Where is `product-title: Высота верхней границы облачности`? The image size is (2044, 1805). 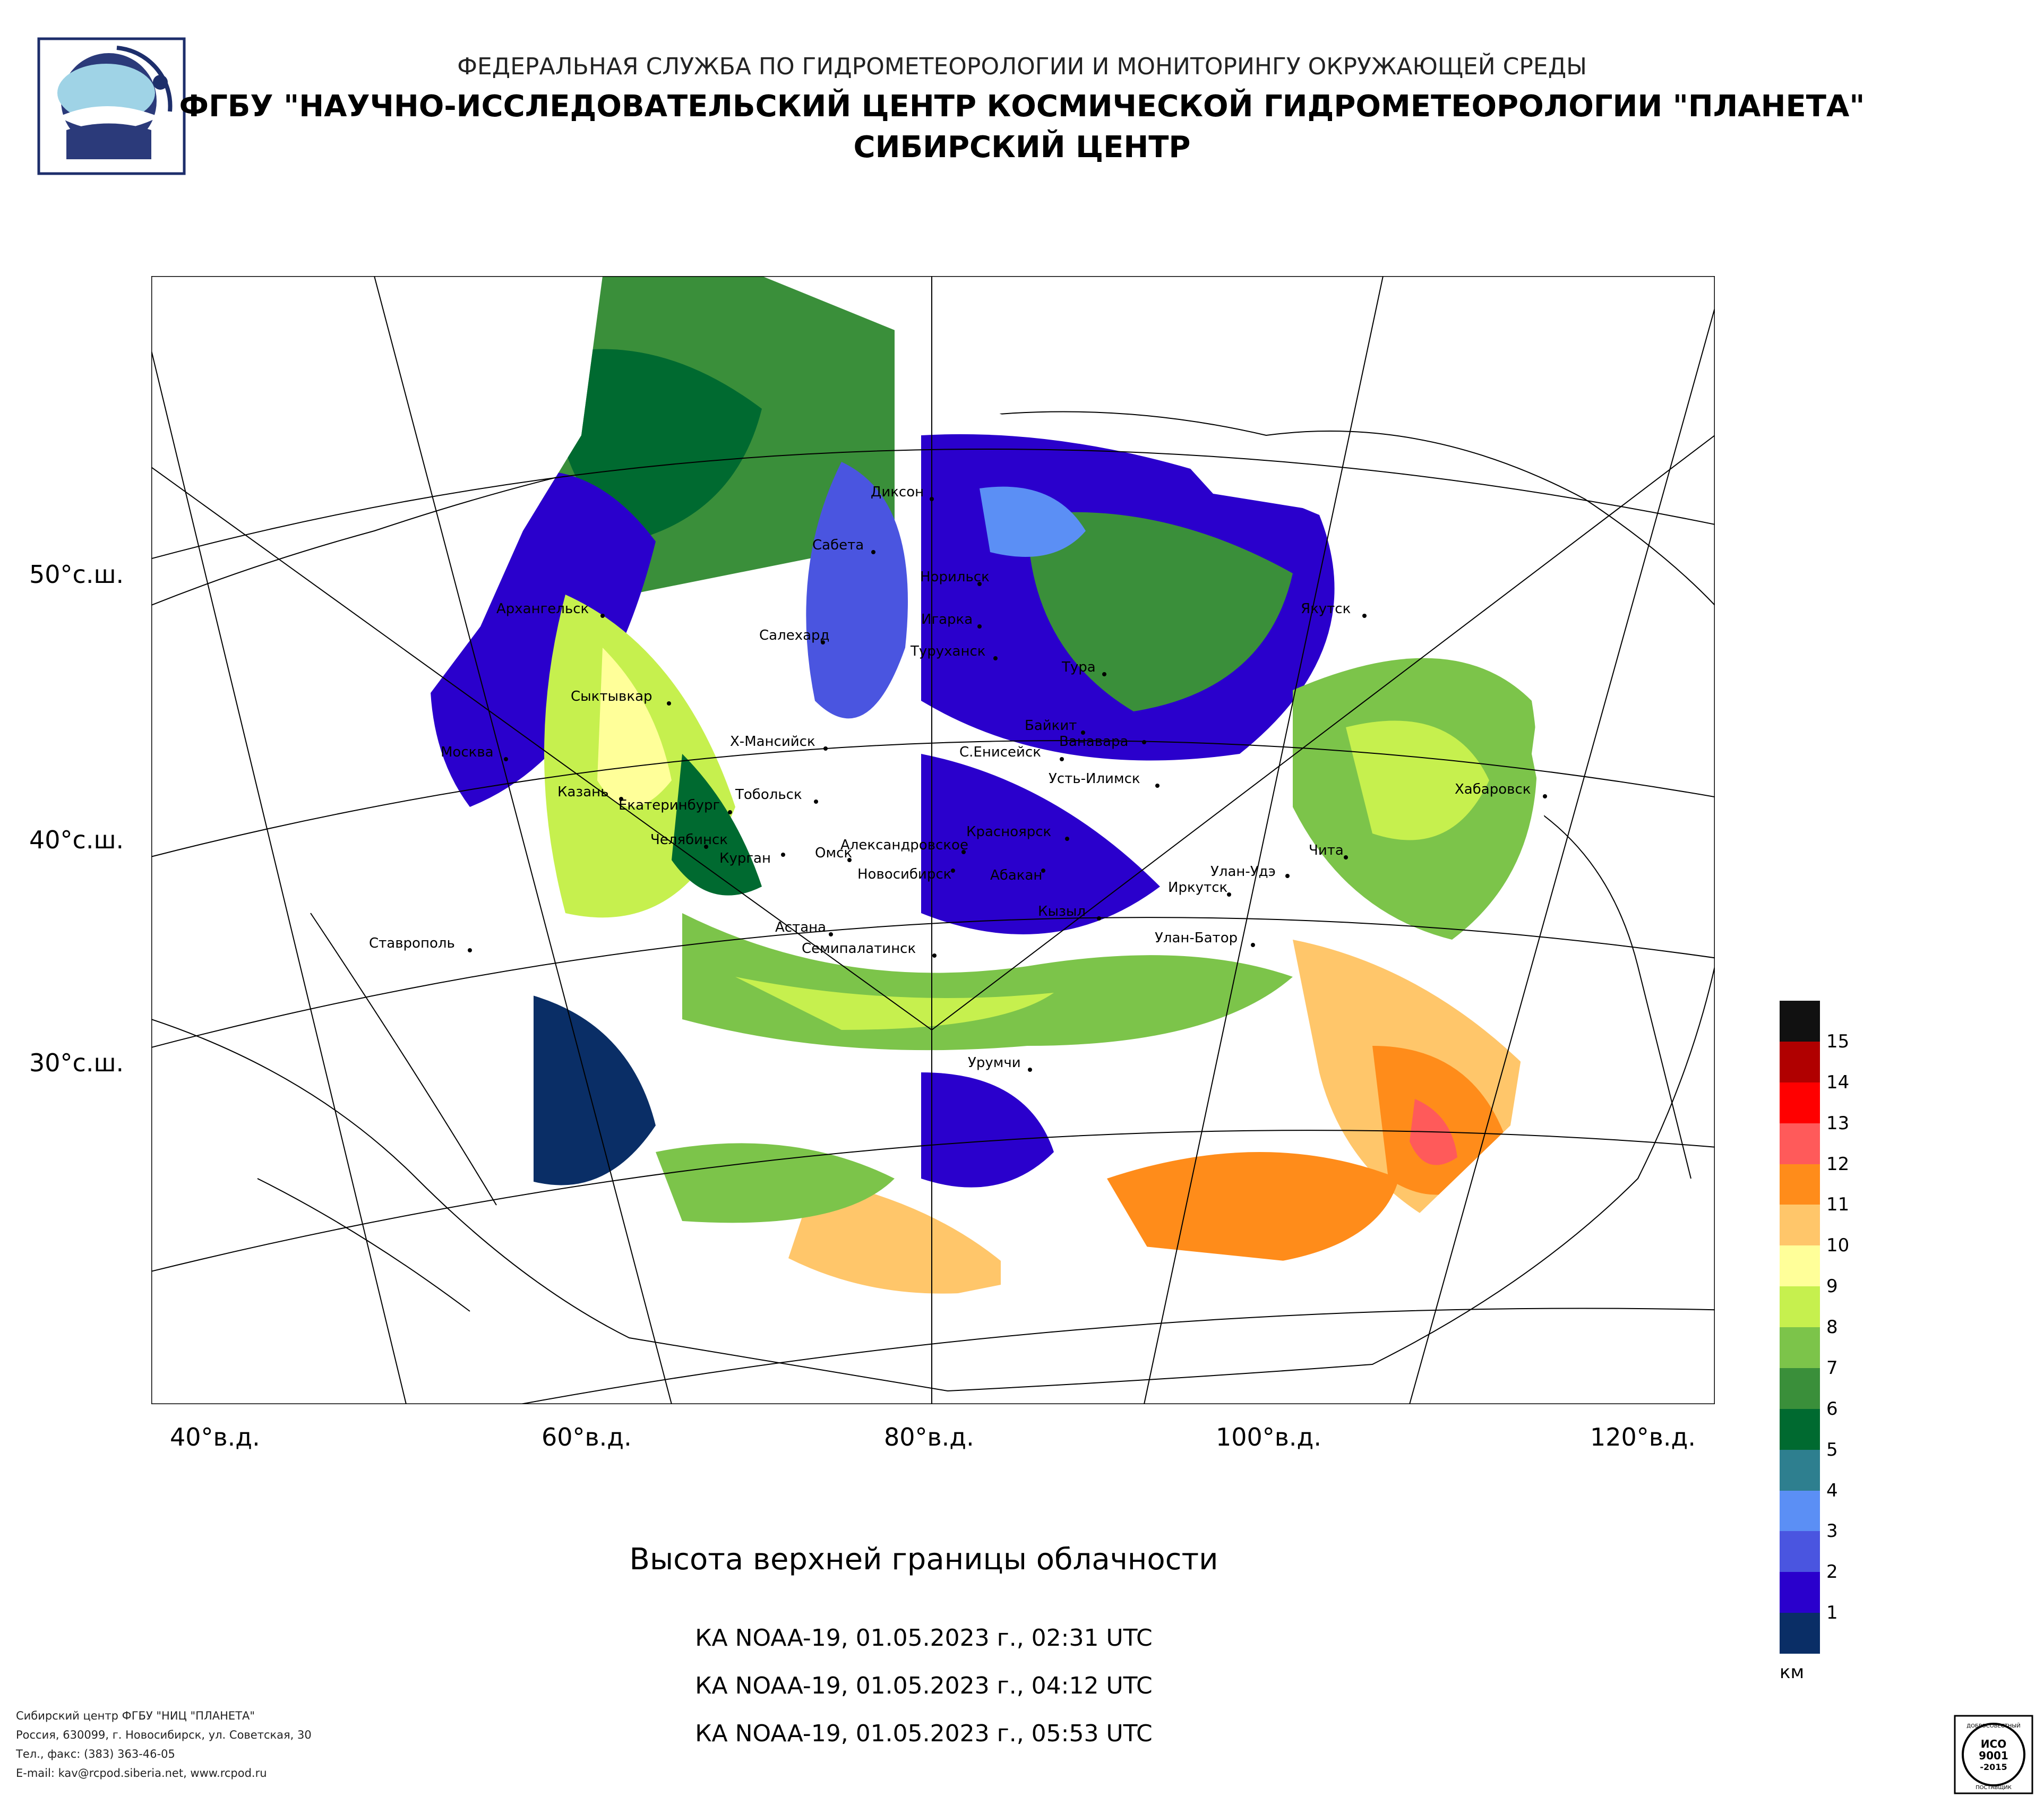
product-title: Высота верхней границы облачности is located at coordinates (923, 1559).